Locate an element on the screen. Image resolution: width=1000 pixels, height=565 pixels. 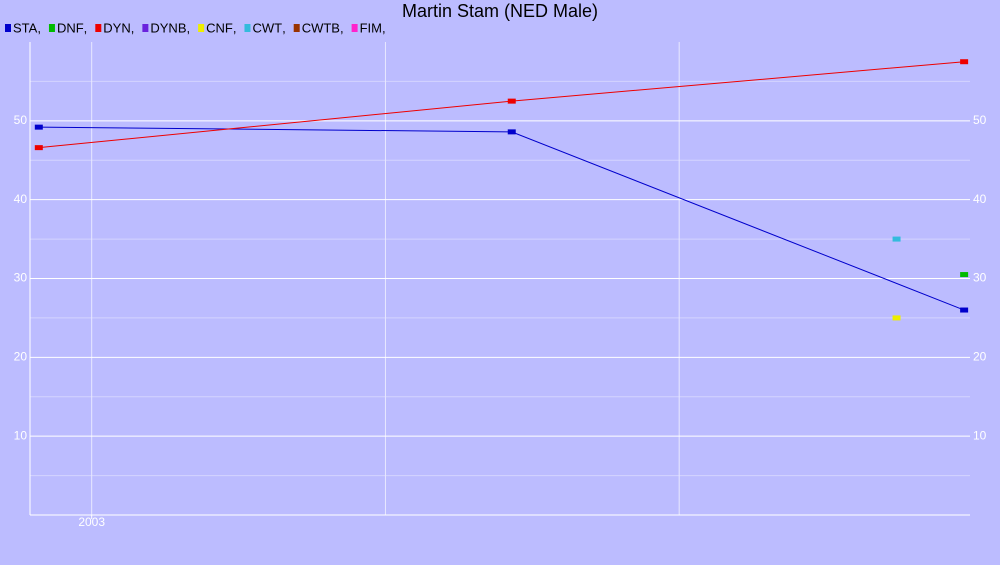
legend-label: DNF is located at coordinates (70, 27).